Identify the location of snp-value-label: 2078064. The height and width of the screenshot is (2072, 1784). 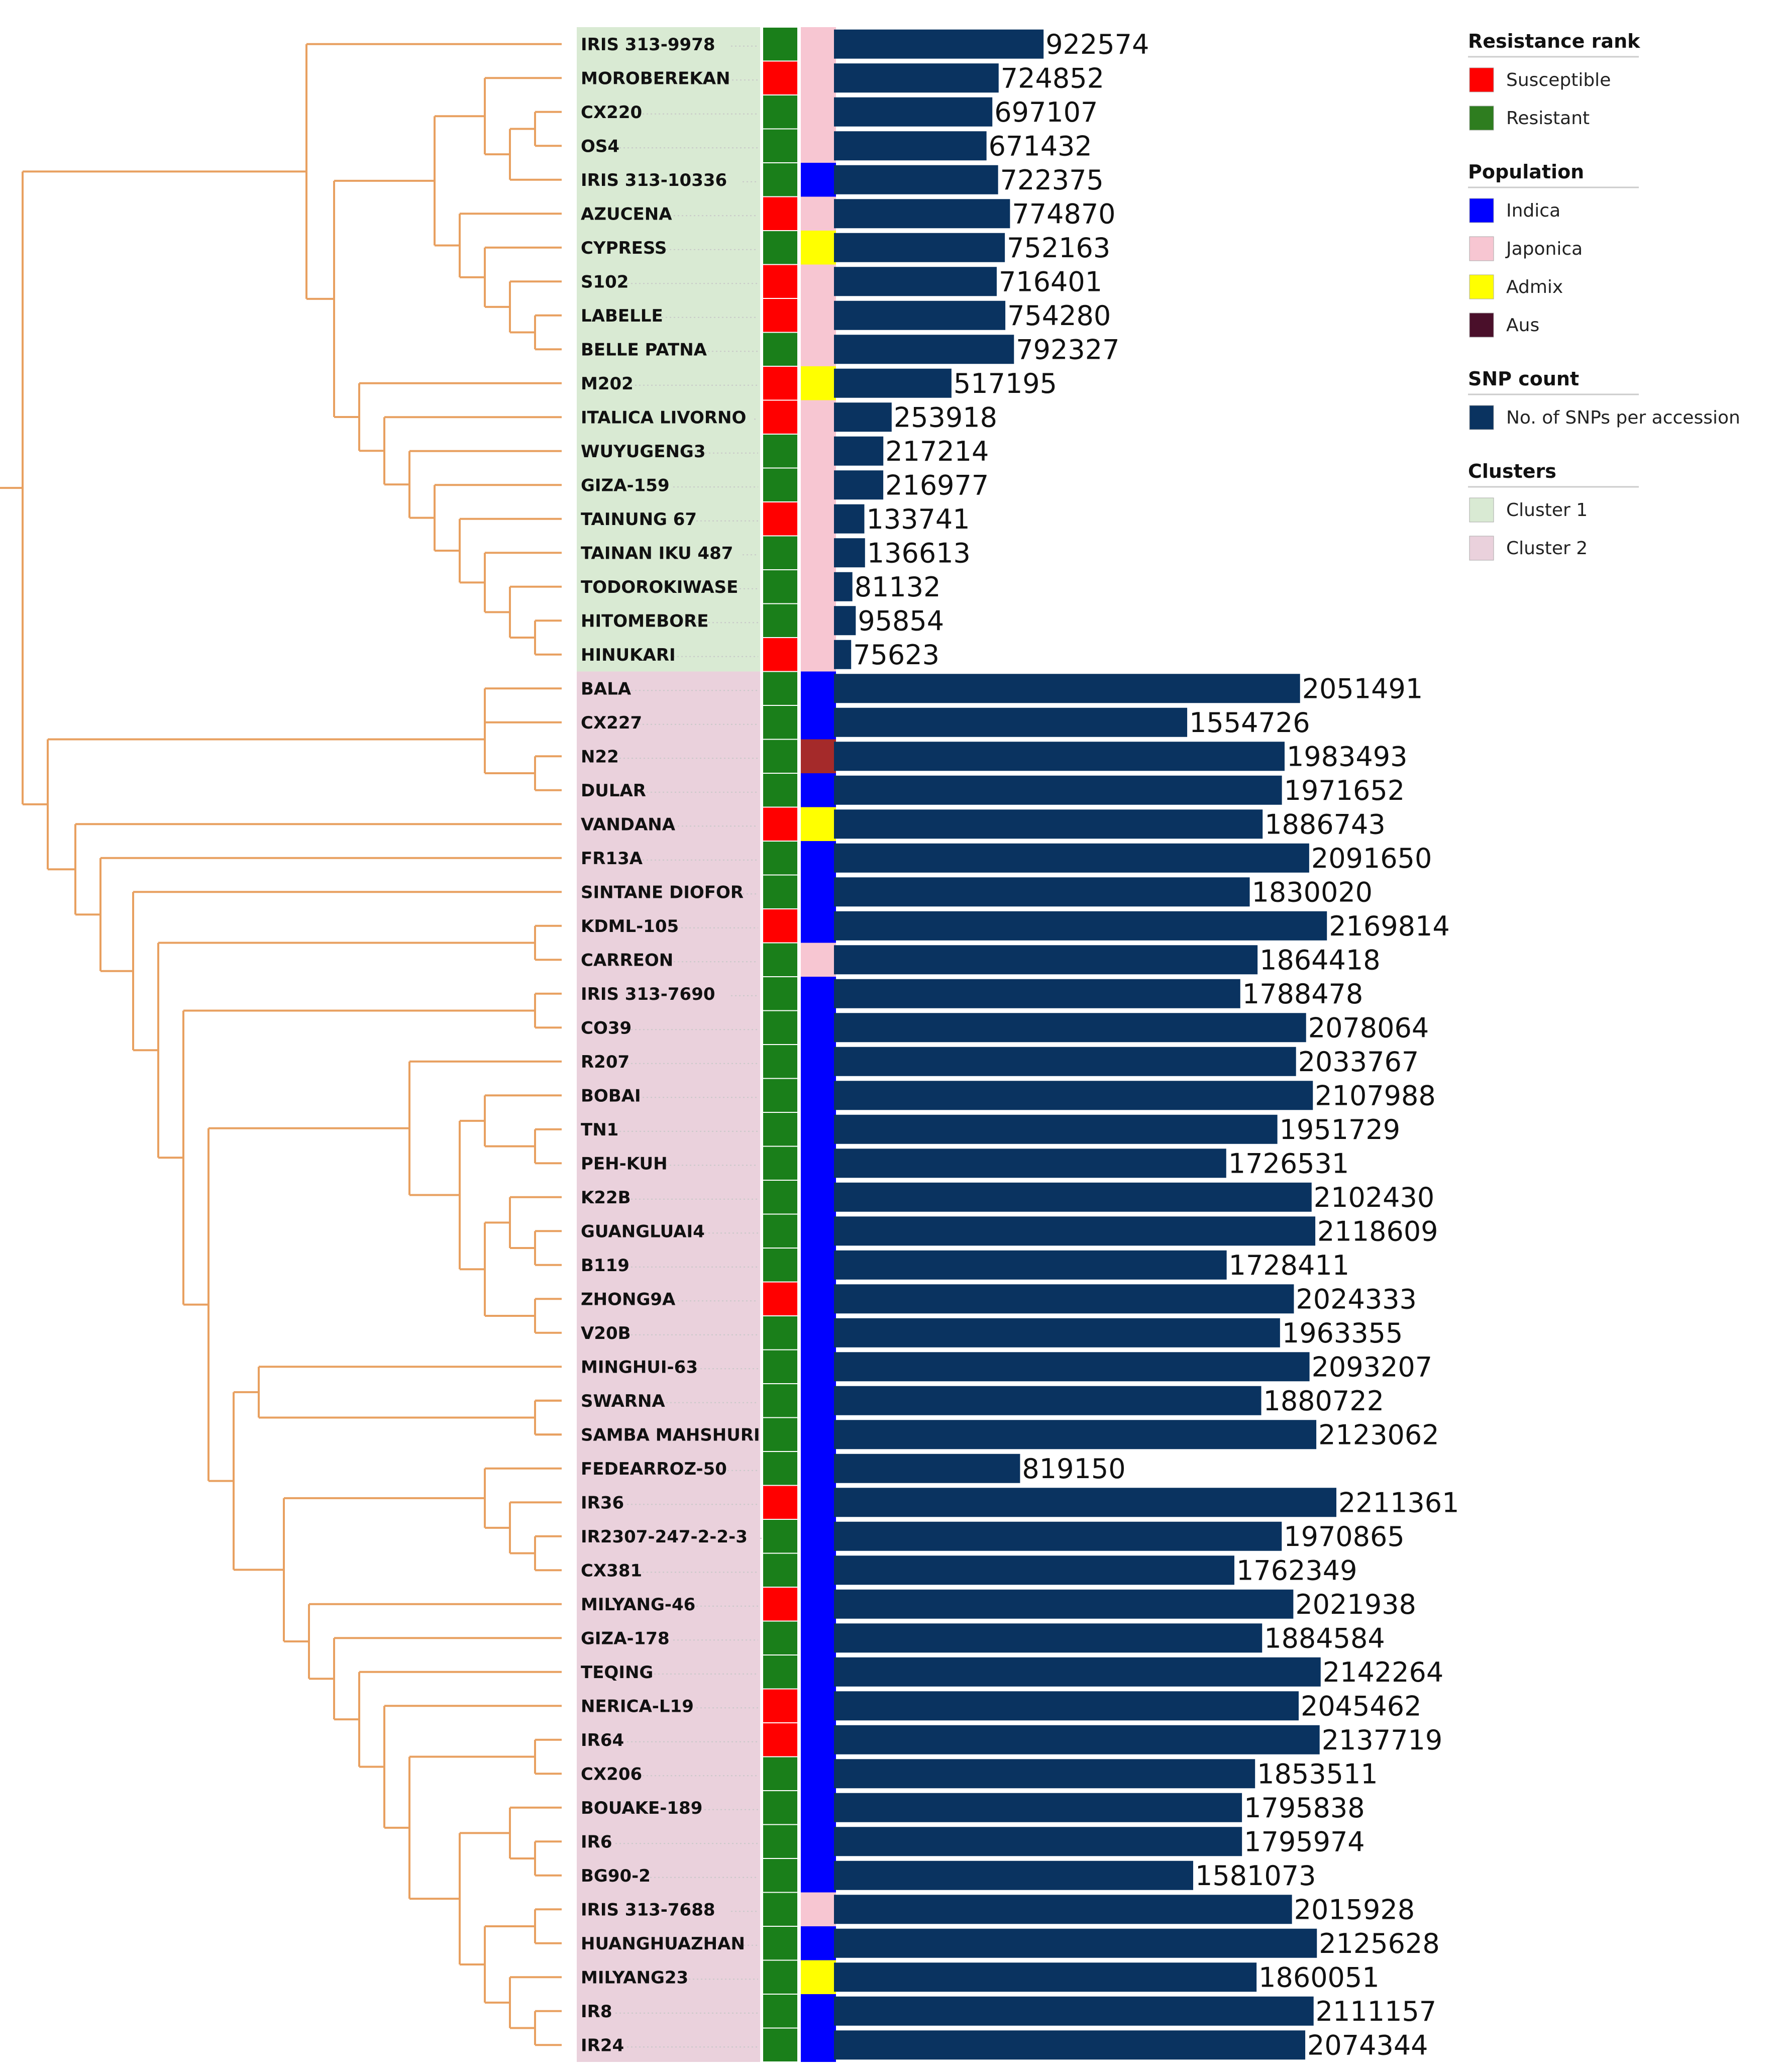
(1368, 1028).